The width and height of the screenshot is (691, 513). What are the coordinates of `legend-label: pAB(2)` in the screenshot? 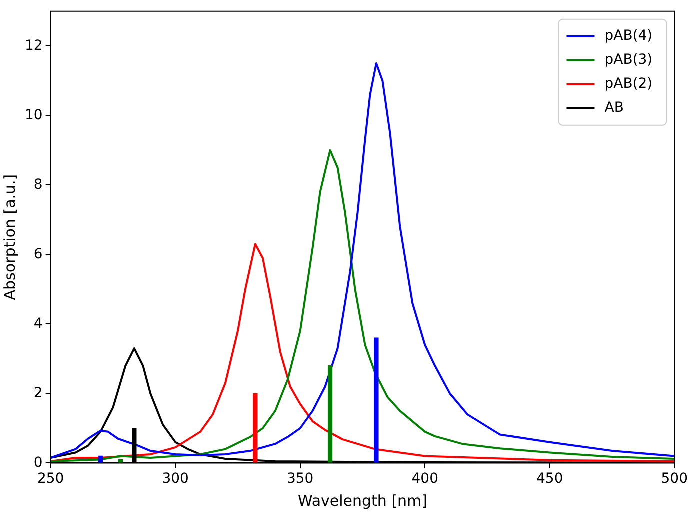 It's located at (628, 84).